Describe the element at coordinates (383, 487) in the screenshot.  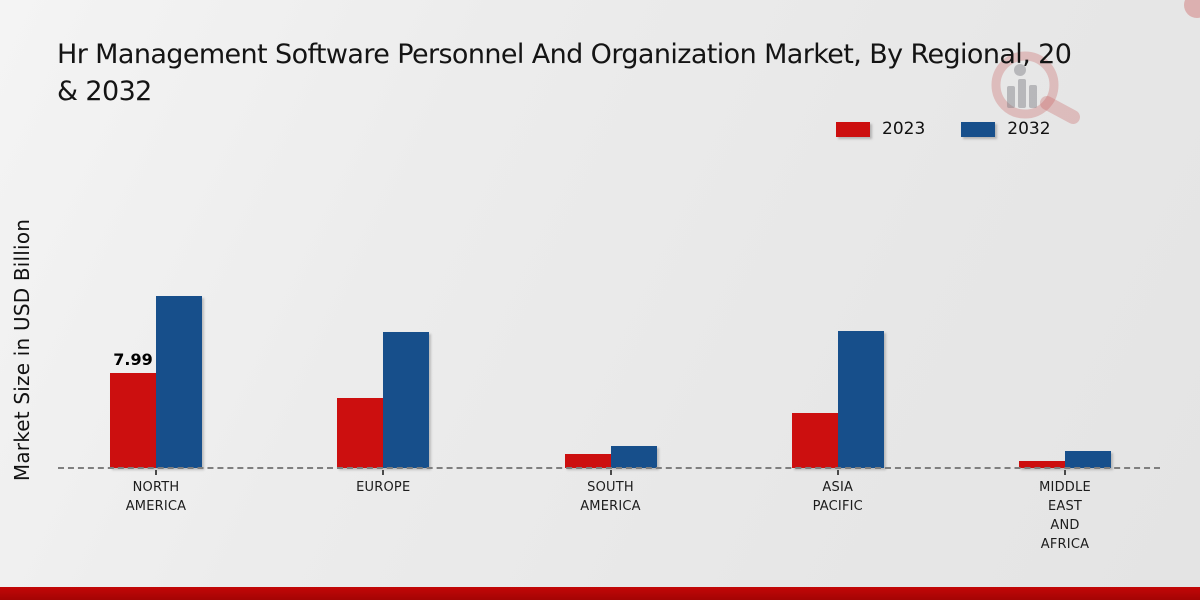
I see `x-axis-category-label: EUROPE` at that location.